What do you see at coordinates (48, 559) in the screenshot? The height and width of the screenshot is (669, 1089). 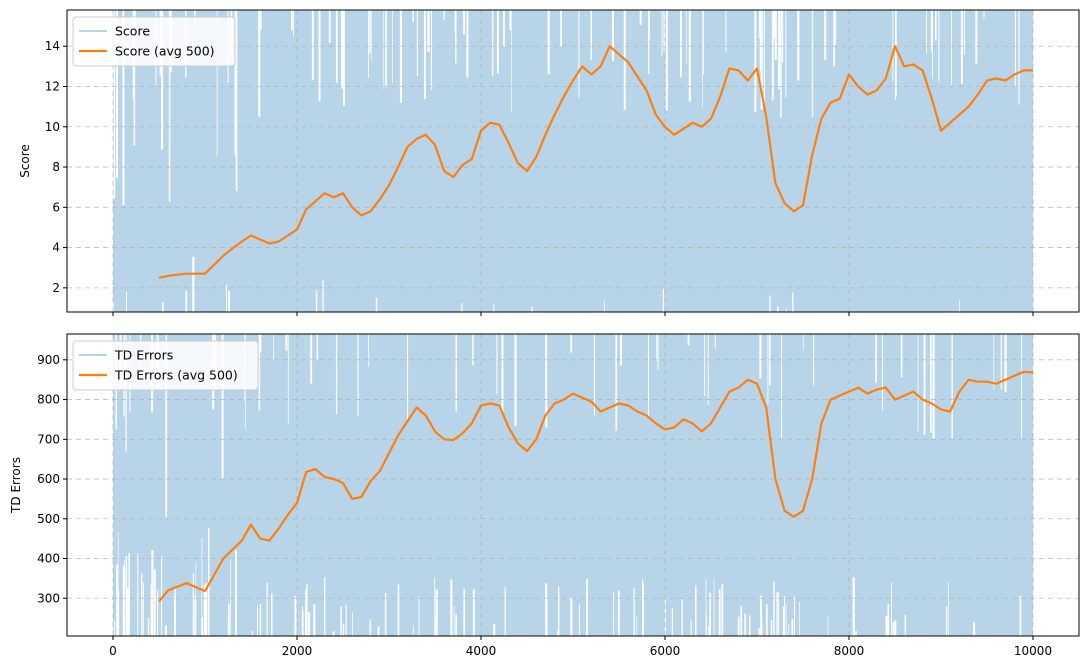 I see `y-tick-label: 400` at bounding box center [48, 559].